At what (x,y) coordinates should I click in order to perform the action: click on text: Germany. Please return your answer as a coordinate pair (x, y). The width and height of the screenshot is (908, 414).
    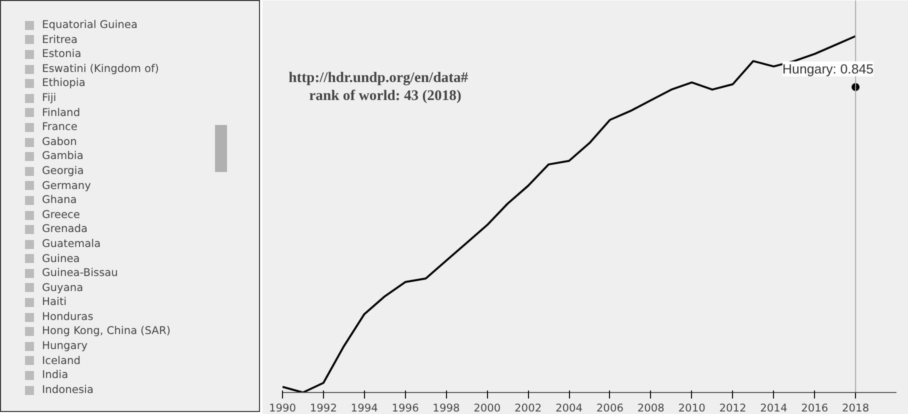
    Looking at the image, I should click on (66, 185).